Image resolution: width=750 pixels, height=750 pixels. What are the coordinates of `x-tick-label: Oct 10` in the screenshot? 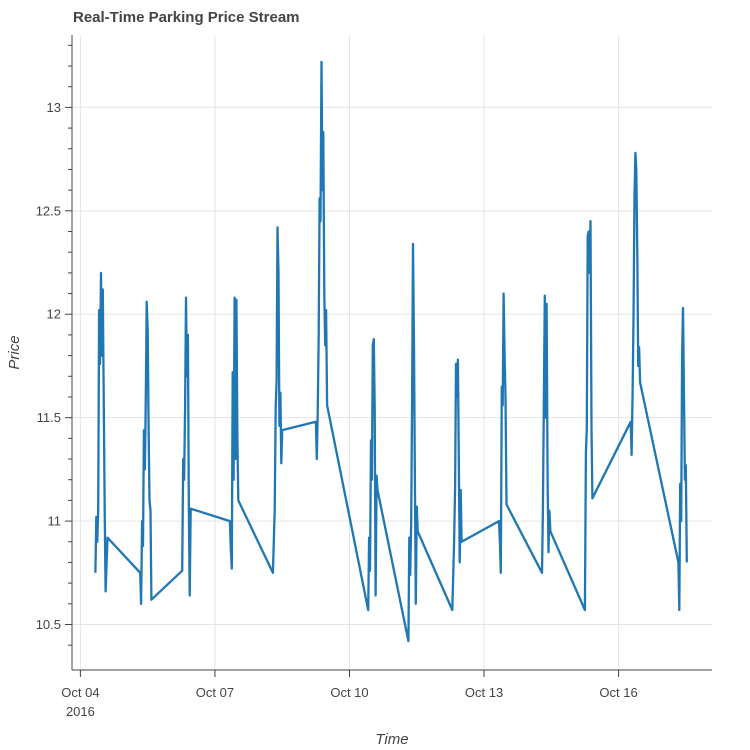 It's located at (349, 692).